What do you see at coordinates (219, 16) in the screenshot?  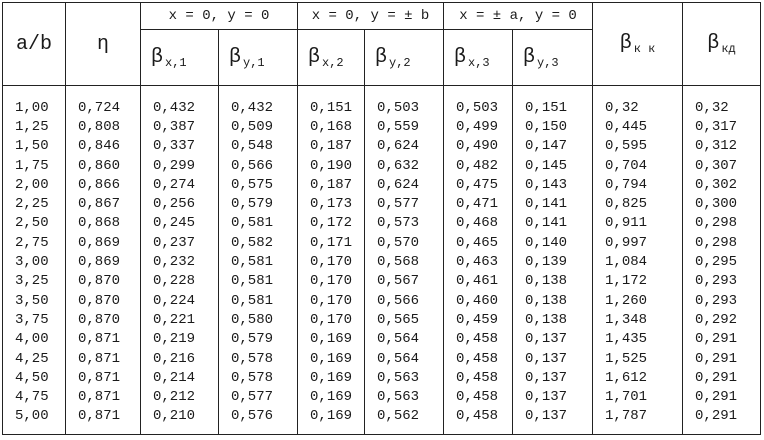 I see `group-header: x = 0, y = 0` at bounding box center [219, 16].